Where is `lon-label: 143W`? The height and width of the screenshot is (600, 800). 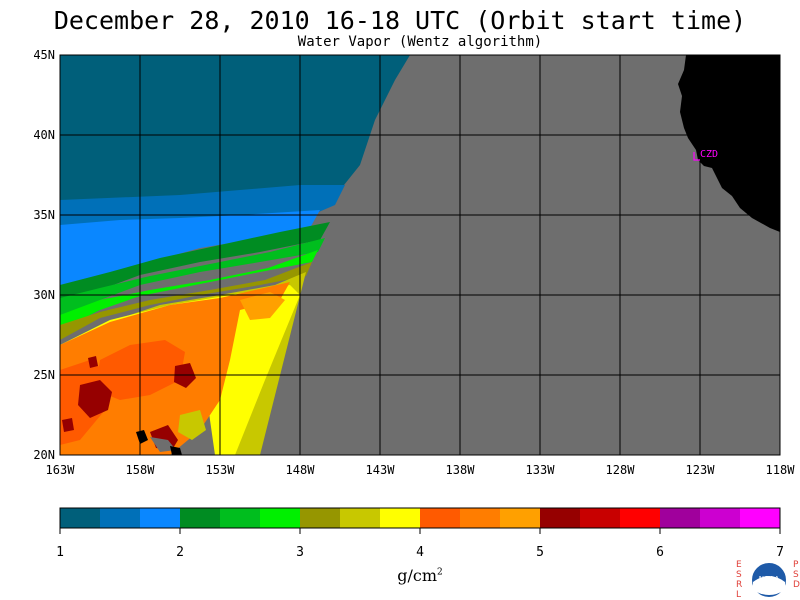 lon-label: 143W is located at coordinates (381, 470).